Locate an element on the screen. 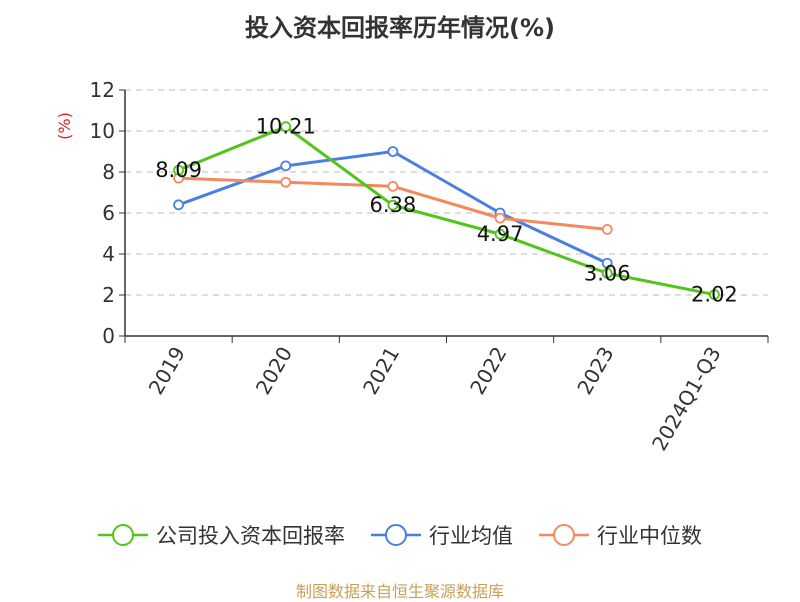  data-label: 10.21 is located at coordinates (286, 127).